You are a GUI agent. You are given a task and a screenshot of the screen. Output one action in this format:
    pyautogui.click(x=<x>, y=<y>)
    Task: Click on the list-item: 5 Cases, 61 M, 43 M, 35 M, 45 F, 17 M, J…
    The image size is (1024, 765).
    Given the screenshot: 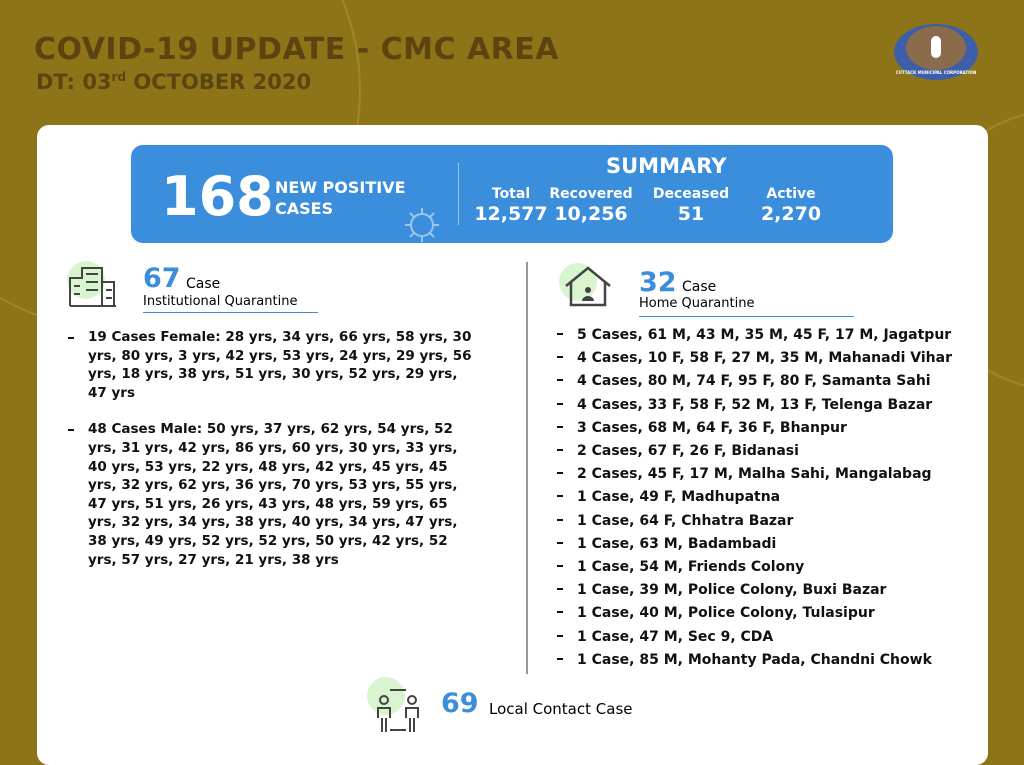 What is the action you would take?
    pyautogui.click(x=767, y=335)
    